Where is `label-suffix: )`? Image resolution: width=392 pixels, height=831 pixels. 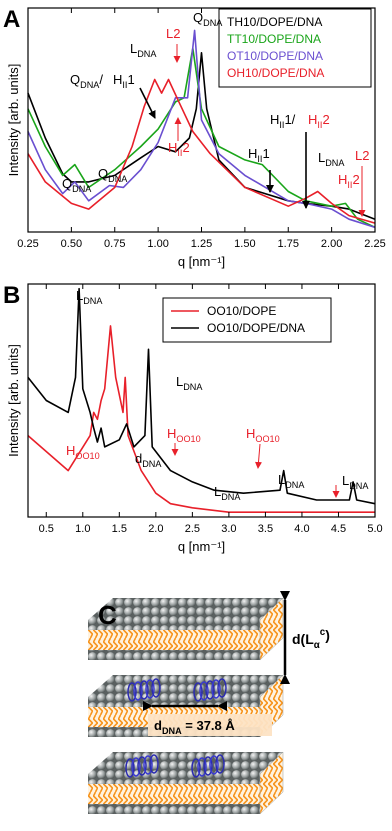
label-suffix: ) is located at coordinates (327, 635).